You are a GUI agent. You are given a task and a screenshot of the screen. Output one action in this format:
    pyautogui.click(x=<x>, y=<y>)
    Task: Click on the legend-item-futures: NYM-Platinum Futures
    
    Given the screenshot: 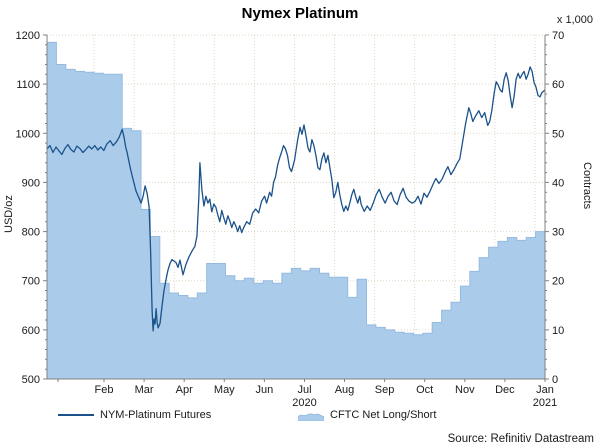 What is the action you would take?
    pyautogui.click(x=134, y=415)
    